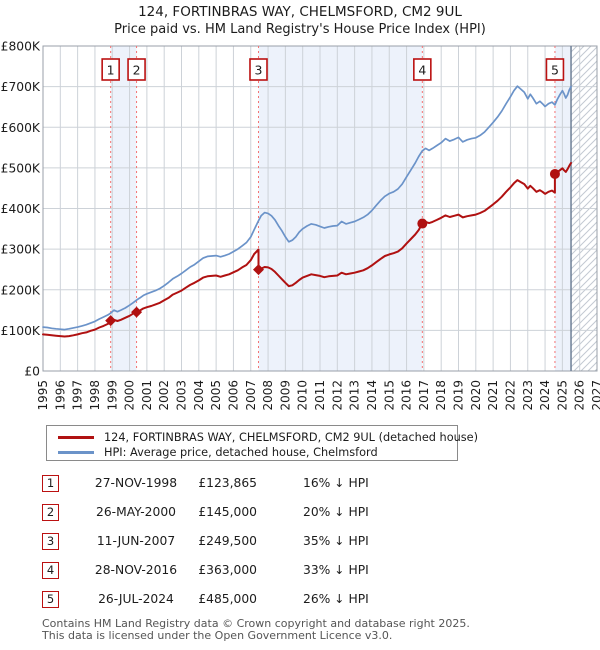 The width and height of the screenshot is (600, 650). I want to click on svg-text: 2019, so click(459, 395).